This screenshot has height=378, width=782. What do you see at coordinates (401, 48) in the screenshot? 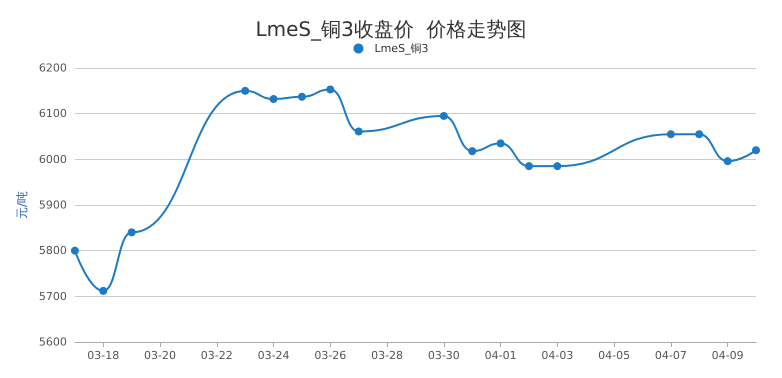
I see `legend-label: LmeS_铜3` at bounding box center [401, 48].